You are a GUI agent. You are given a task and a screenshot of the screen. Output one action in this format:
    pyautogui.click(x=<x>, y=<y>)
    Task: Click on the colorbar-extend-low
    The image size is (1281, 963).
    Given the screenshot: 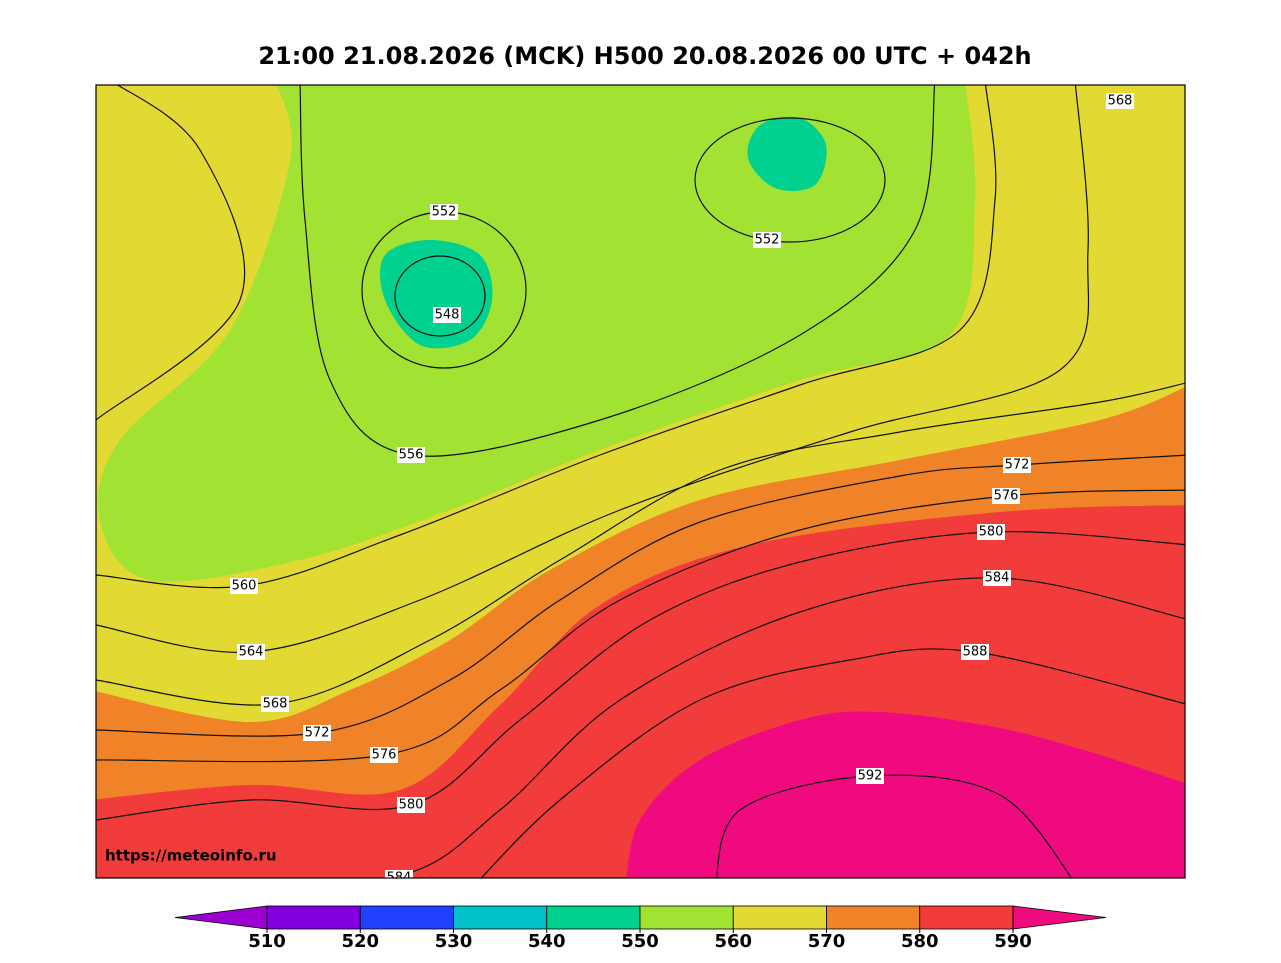 What is the action you would take?
    pyautogui.click(x=221, y=917)
    